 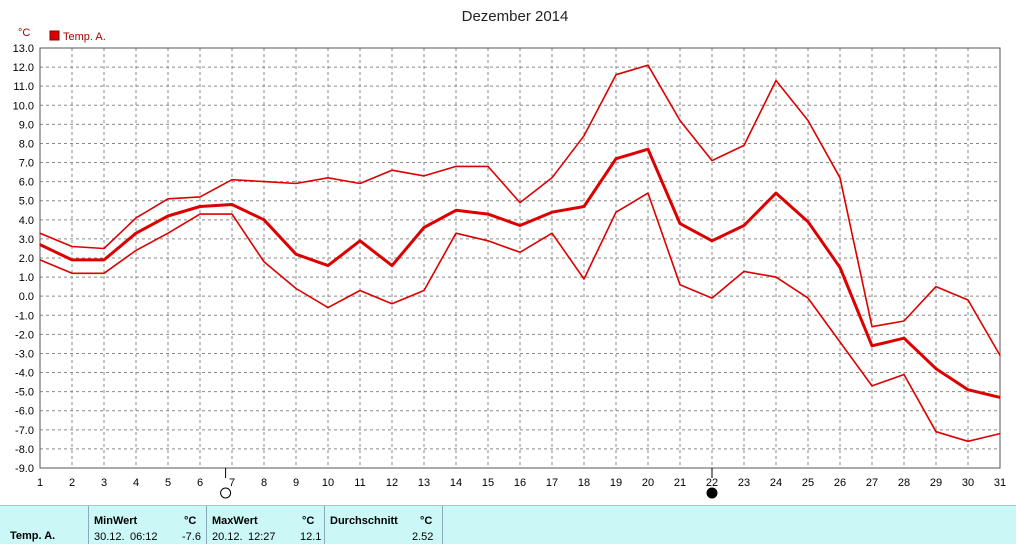 I want to click on y-tick-label: -9.0, so click(x=24, y=469).